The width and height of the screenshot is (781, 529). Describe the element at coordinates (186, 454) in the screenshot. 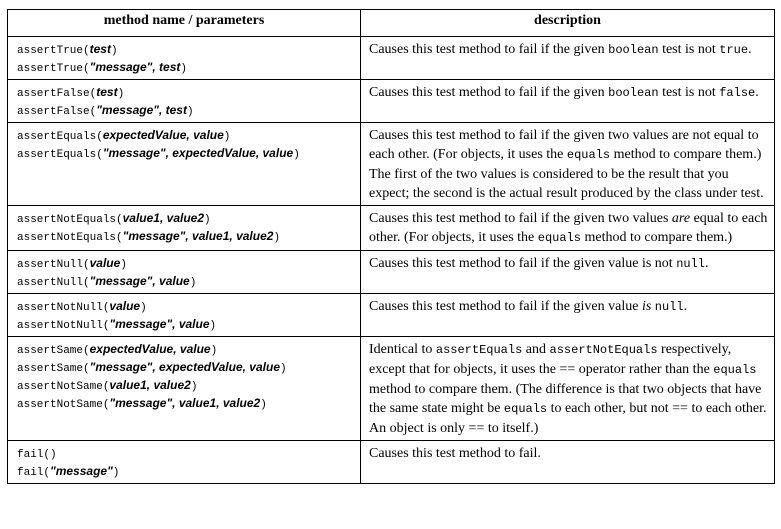

I see `method-signature: fail()` at that location.